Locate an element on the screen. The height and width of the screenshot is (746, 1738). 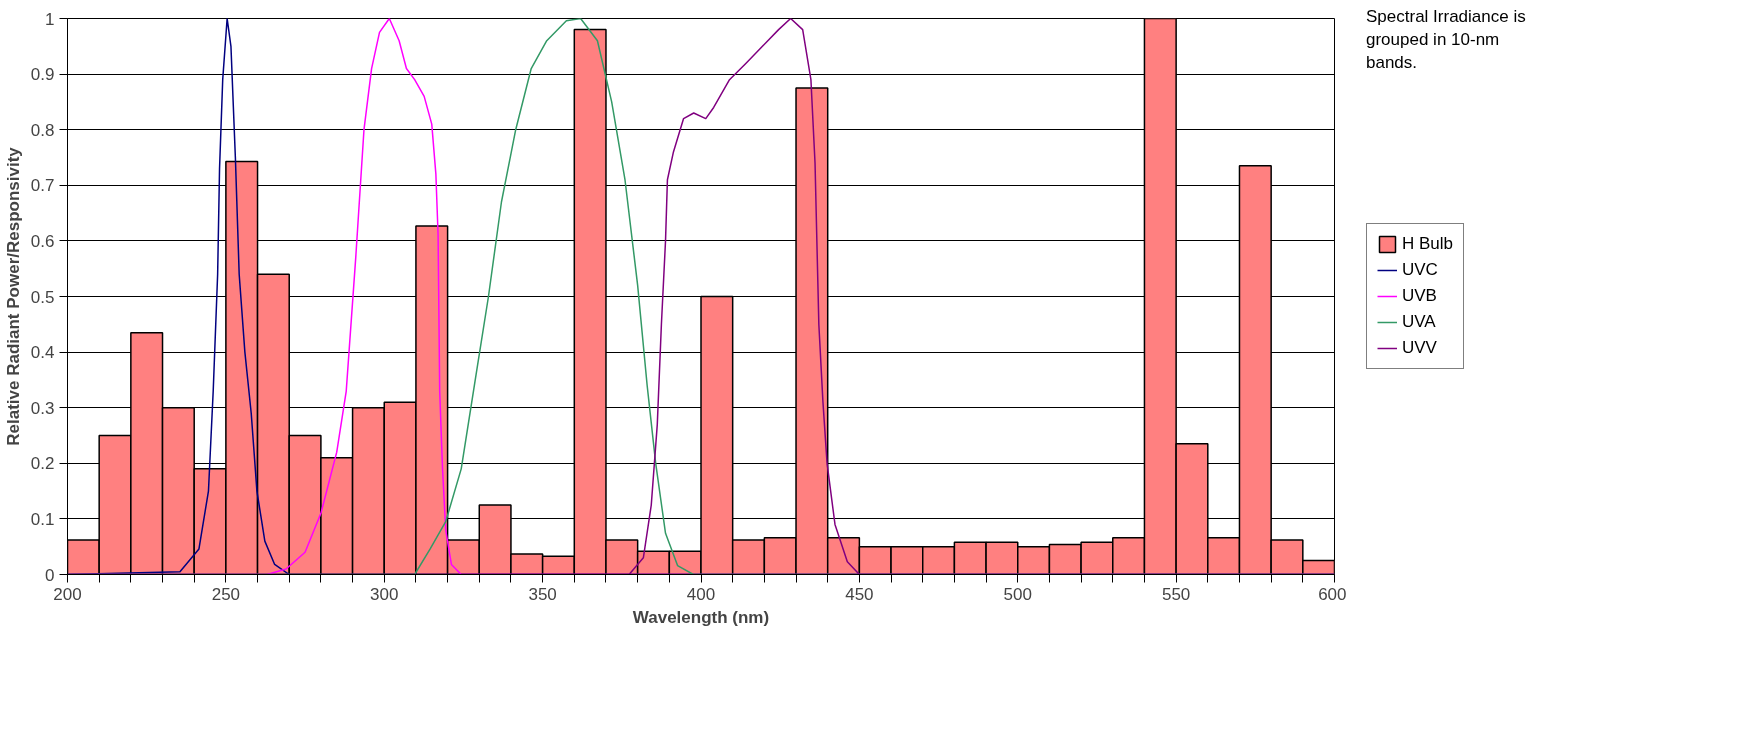
x-axis-title: Wavelength (nm) is located at coordinates (701, 617).